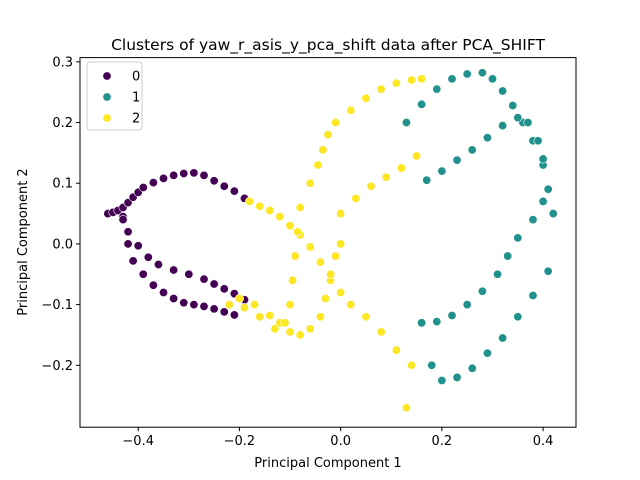 The height and width of the screenshot is (480, 640). I want to click on x-tick-label: 0.0, so click(340, 441).